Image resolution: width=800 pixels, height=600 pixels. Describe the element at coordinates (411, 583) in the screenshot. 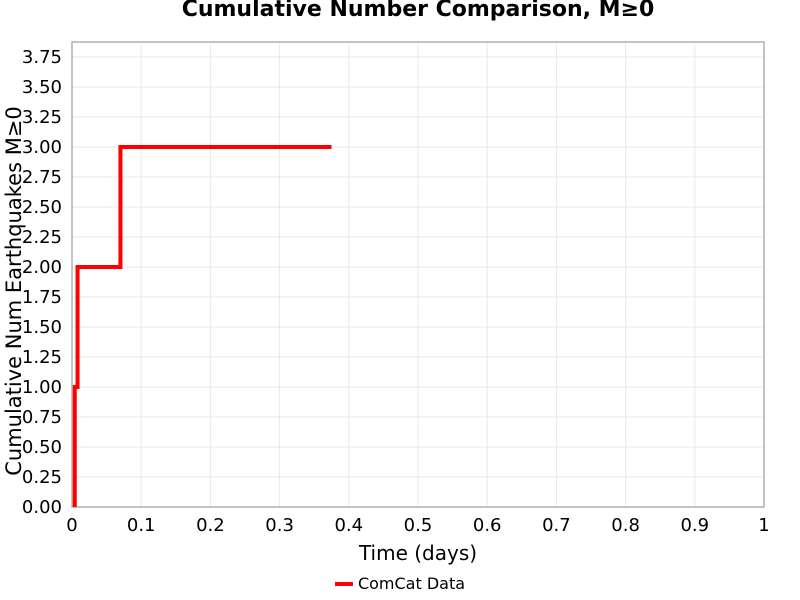

I see `legend-label: ComCat Data` at that location.